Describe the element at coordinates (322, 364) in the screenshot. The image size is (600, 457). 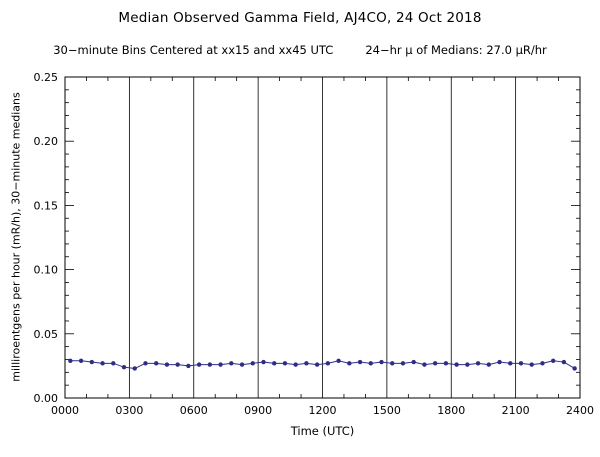
I see `data-series` at that location.